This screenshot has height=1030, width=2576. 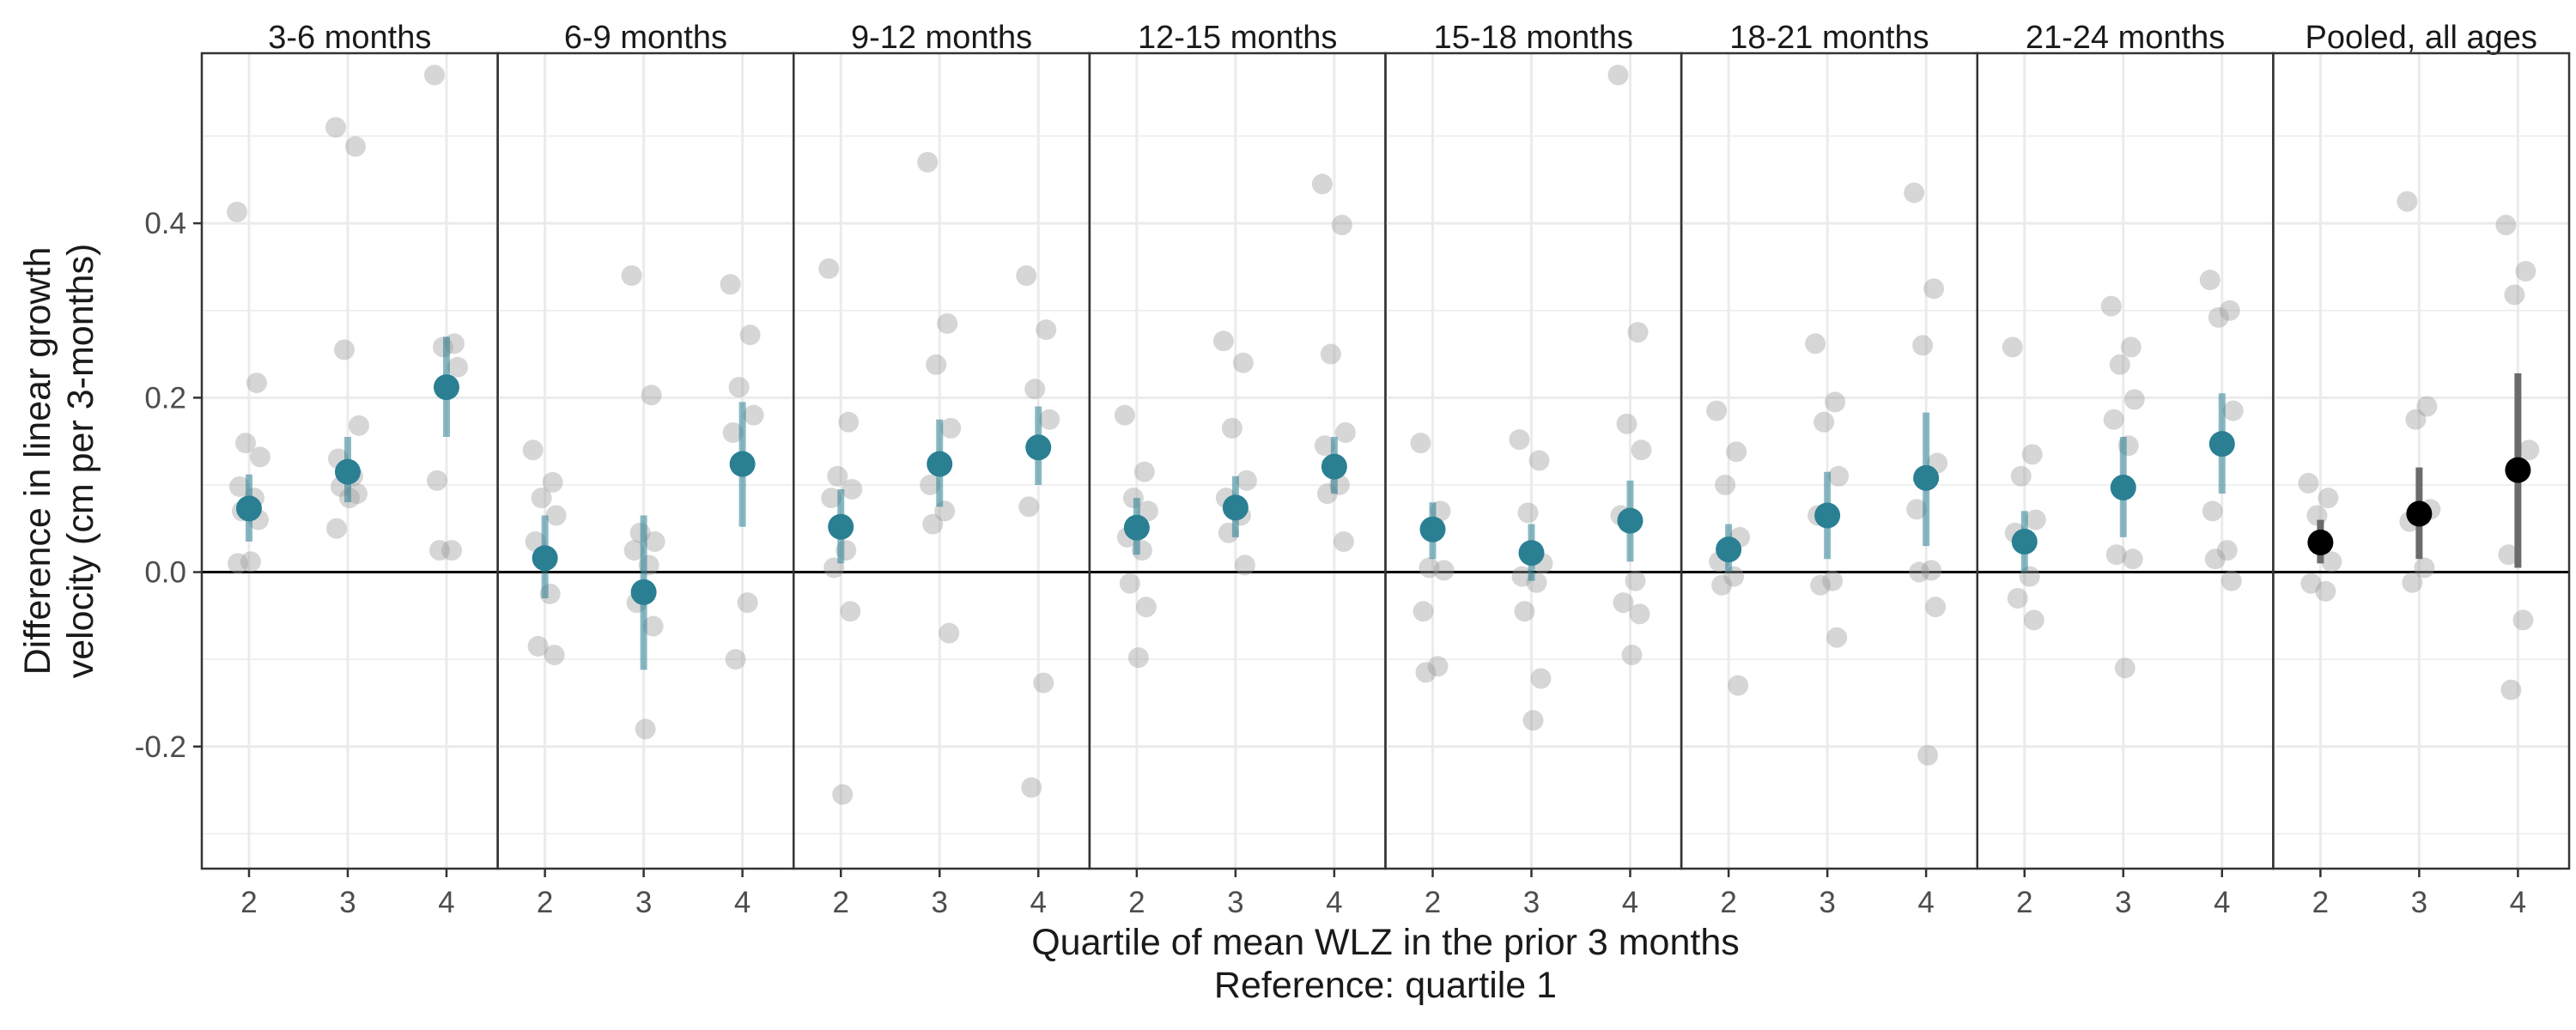 I want to click on y-tick-label: 0.2, so click(x=165, y=398).